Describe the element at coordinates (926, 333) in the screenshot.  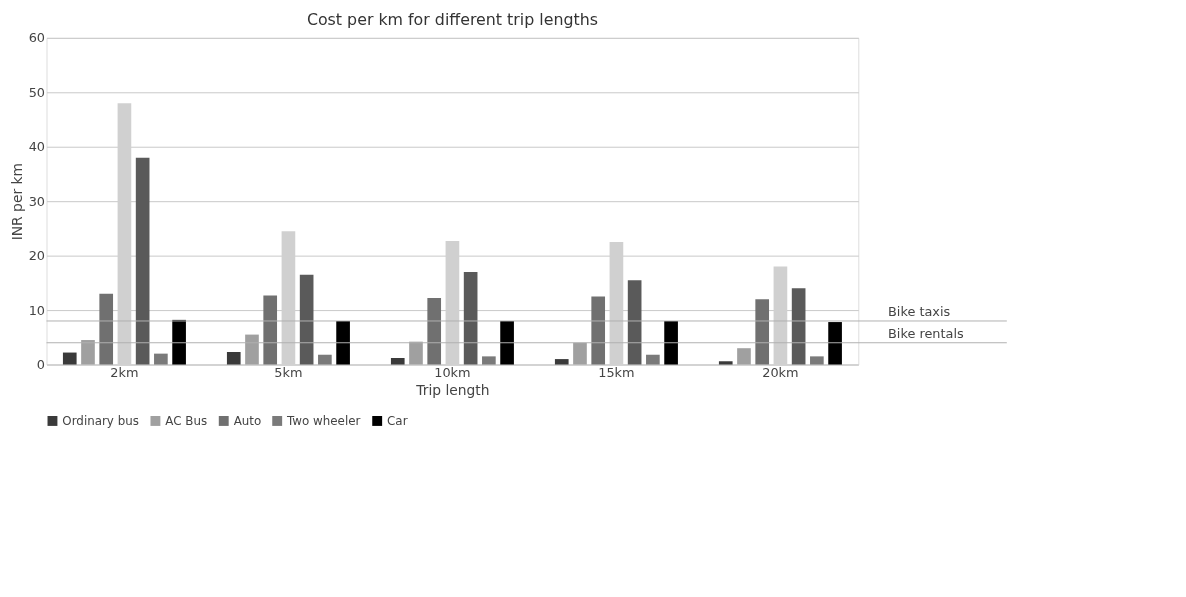
I see `ref-line-label: Bike rentals` at that location.